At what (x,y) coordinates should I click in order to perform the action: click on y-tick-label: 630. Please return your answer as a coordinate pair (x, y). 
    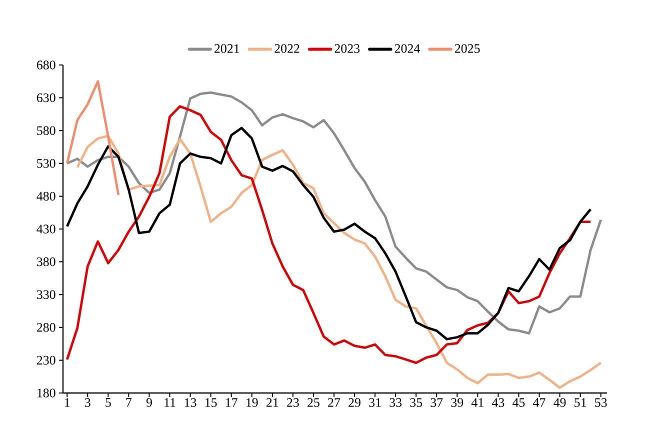
    Looking at the image, I should click on (46, 97).